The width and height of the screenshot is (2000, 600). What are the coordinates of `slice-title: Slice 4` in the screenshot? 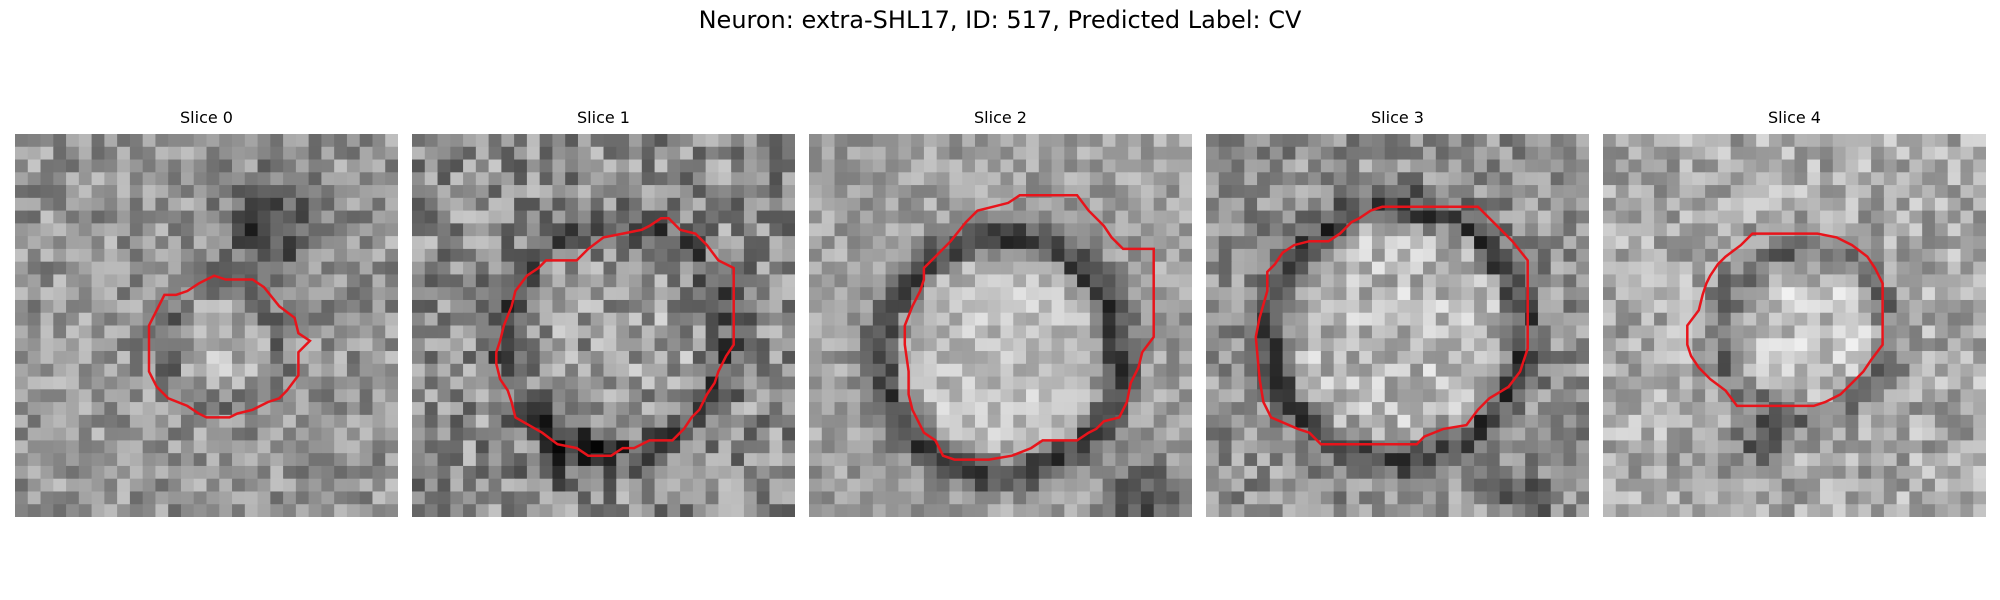 It's located at (1794, 117).